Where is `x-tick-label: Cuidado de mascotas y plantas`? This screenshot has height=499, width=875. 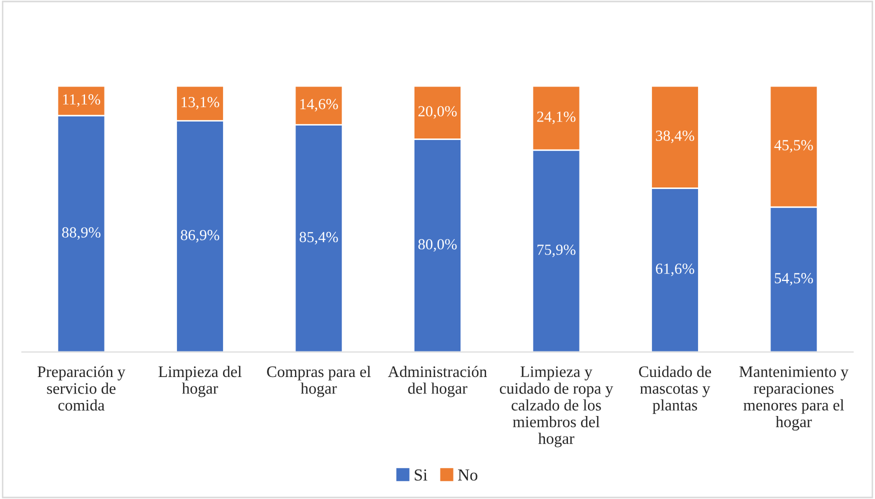
x-tick-label: Cuidado de mascotas y plantas is located at coordinates (675, 390).